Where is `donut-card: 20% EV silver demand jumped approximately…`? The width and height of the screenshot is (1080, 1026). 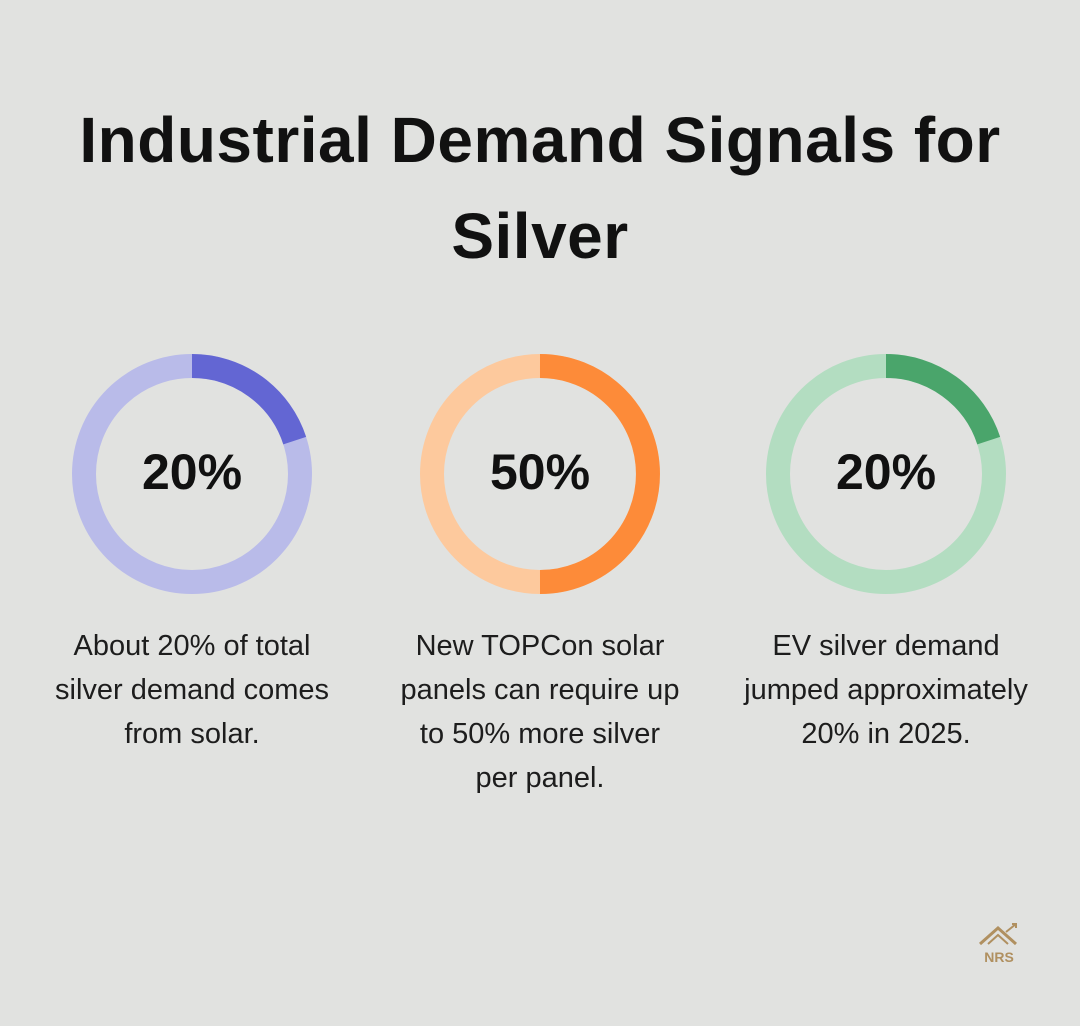
donut-card: 20% EV silver demand jumped approximately… is located at coordinates (886, 553).